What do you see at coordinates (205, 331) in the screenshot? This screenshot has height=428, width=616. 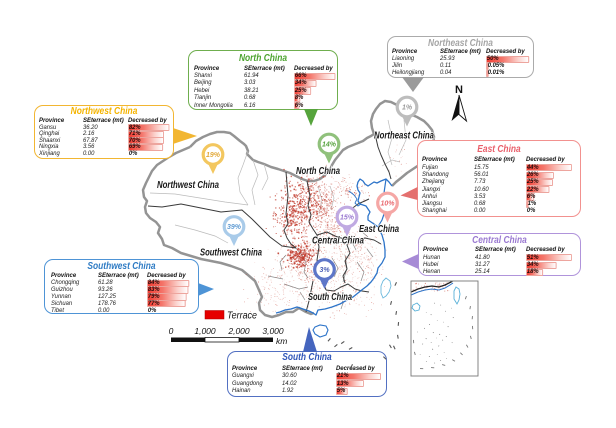 I see `svg-text: 1,000` at bounding box center [205, 331].